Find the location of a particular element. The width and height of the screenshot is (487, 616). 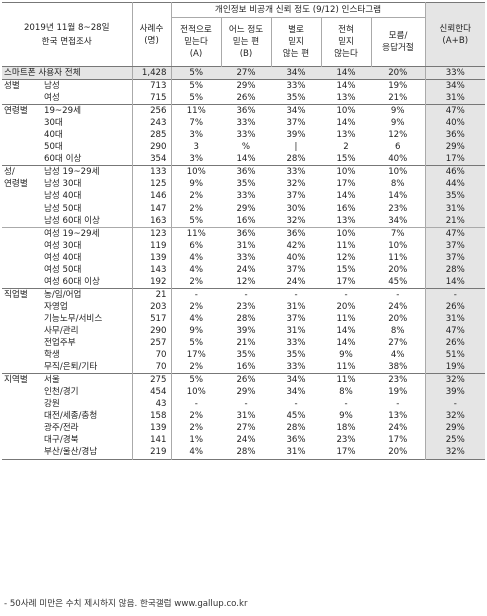

row-label: 여성 40대 is located at coordinates (63, 257).